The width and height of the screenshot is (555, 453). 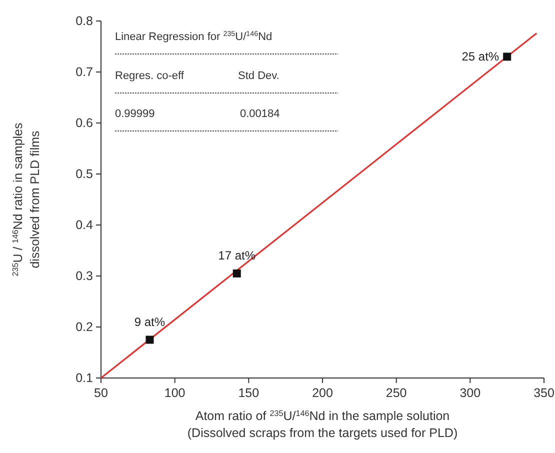 I want to click on annotation: Regres. co-eff, so click(x=150, y=76).